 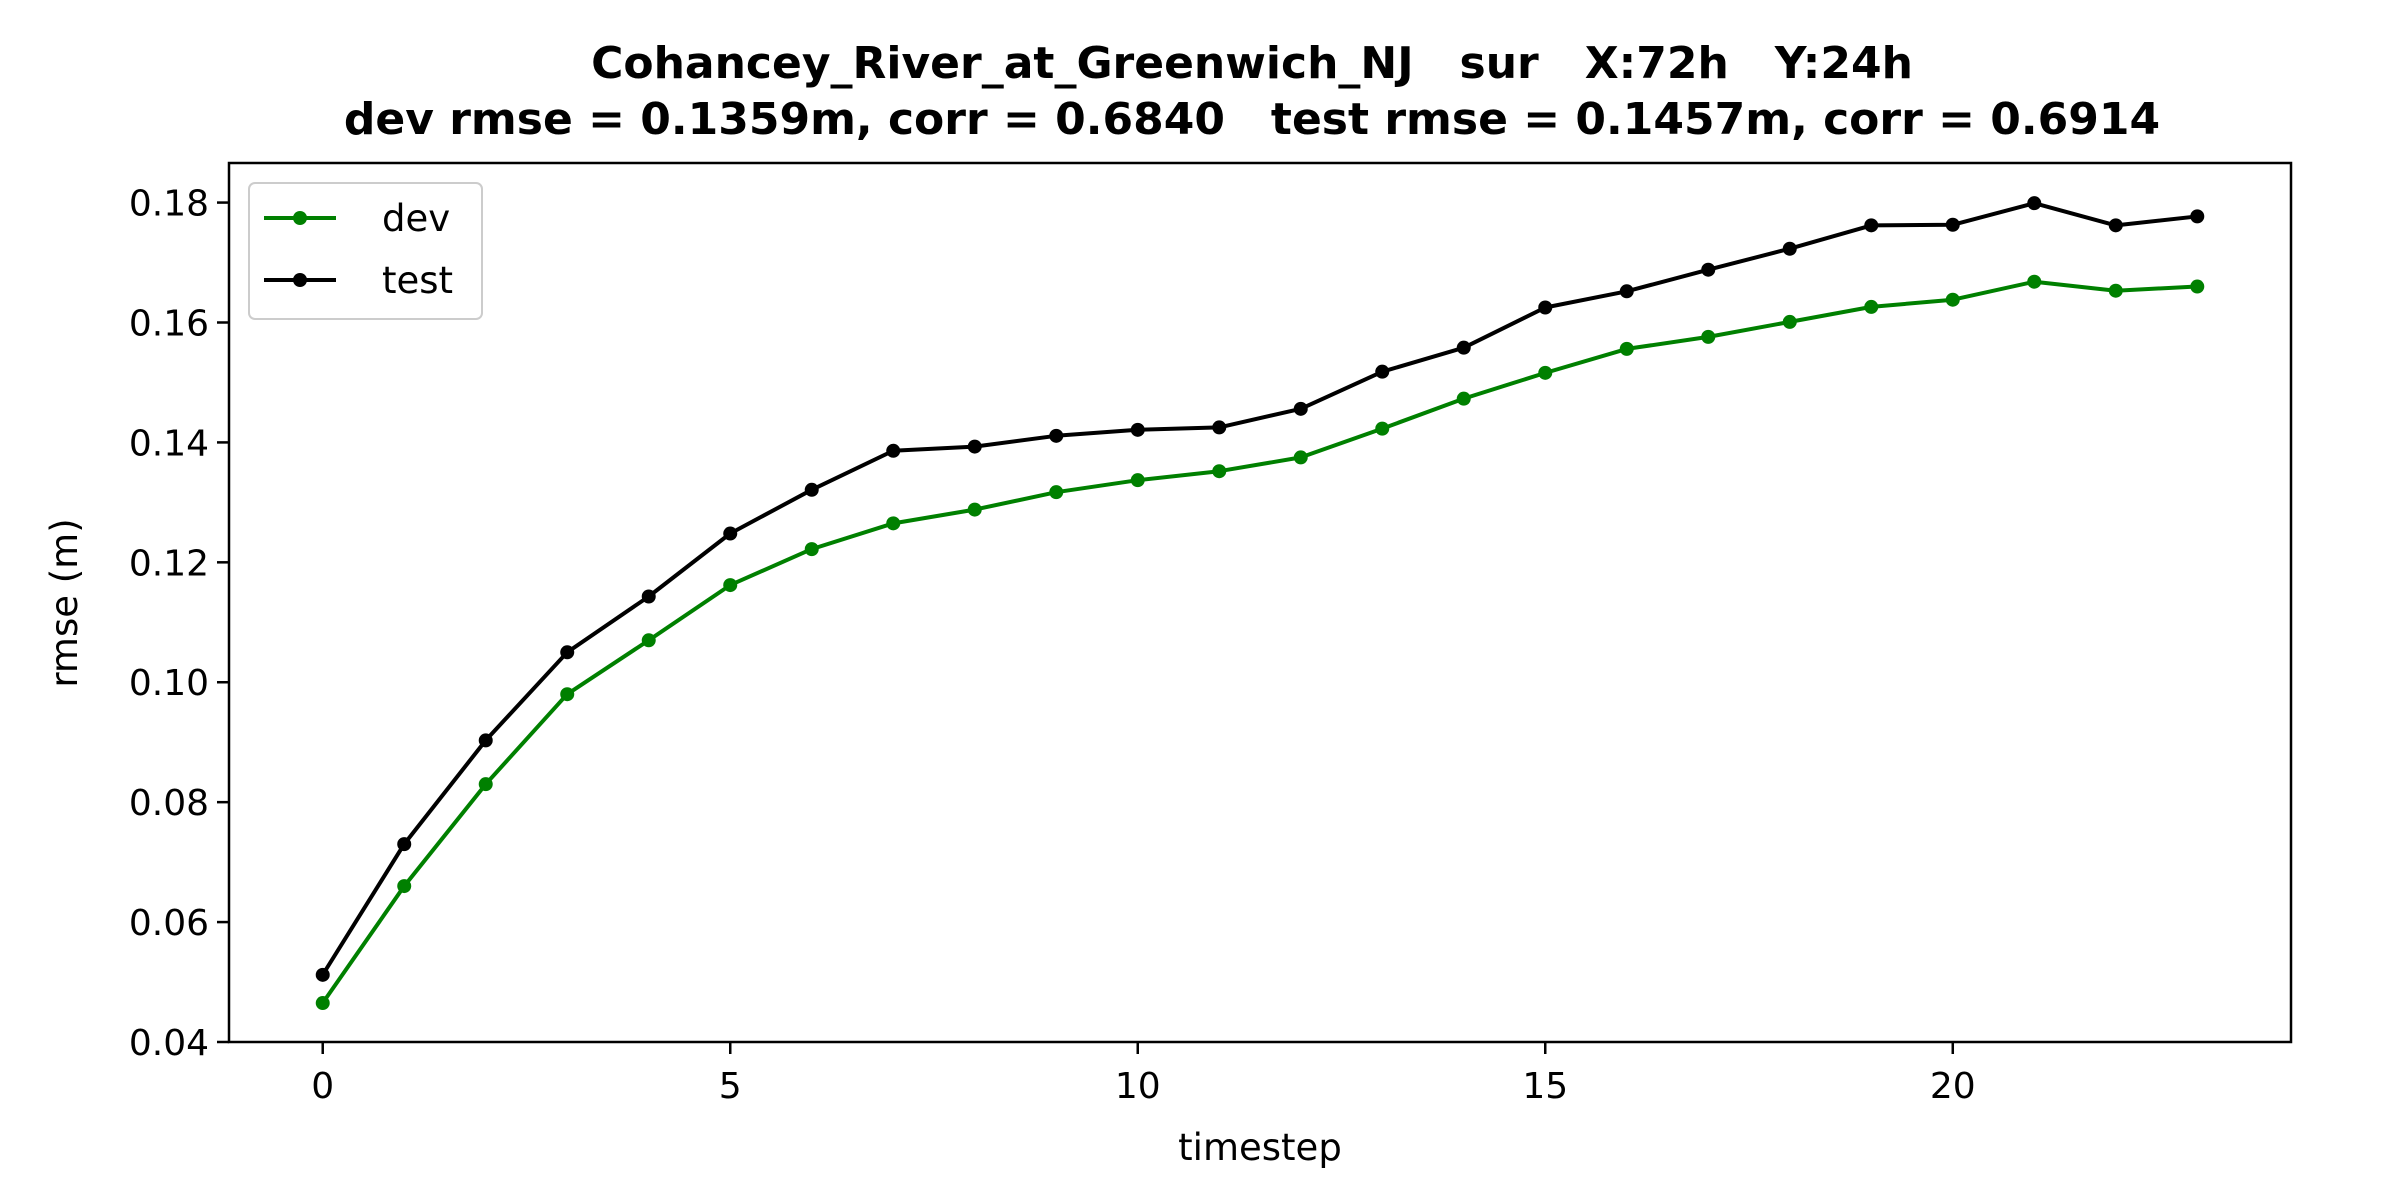 What do you see at coordinates (365, 251) in the screenshot?
I see `legend: dev test` at bounding box center [365, 251].